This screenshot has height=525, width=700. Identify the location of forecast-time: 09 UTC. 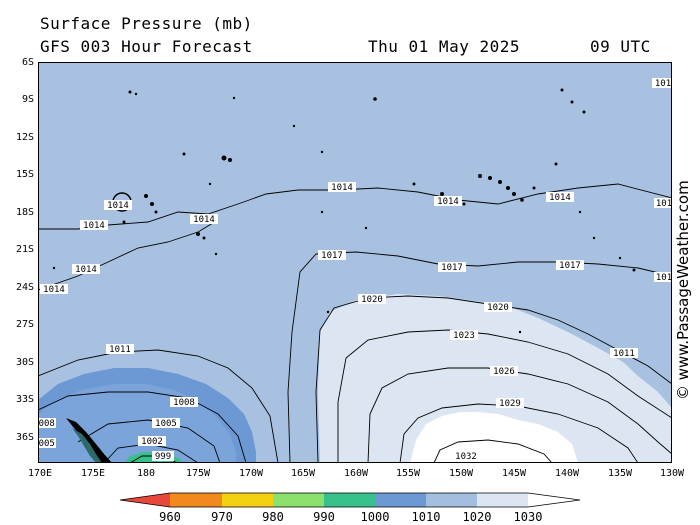
(620, 46).